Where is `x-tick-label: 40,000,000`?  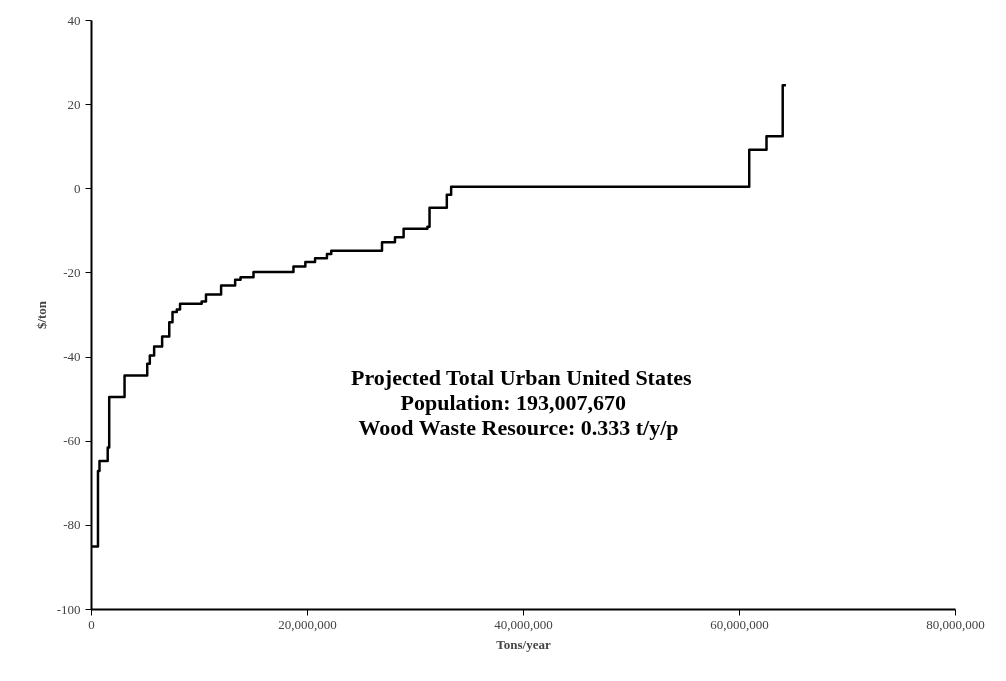
x-tick-label: 40,000,000 is located at coordinates (523, 624).